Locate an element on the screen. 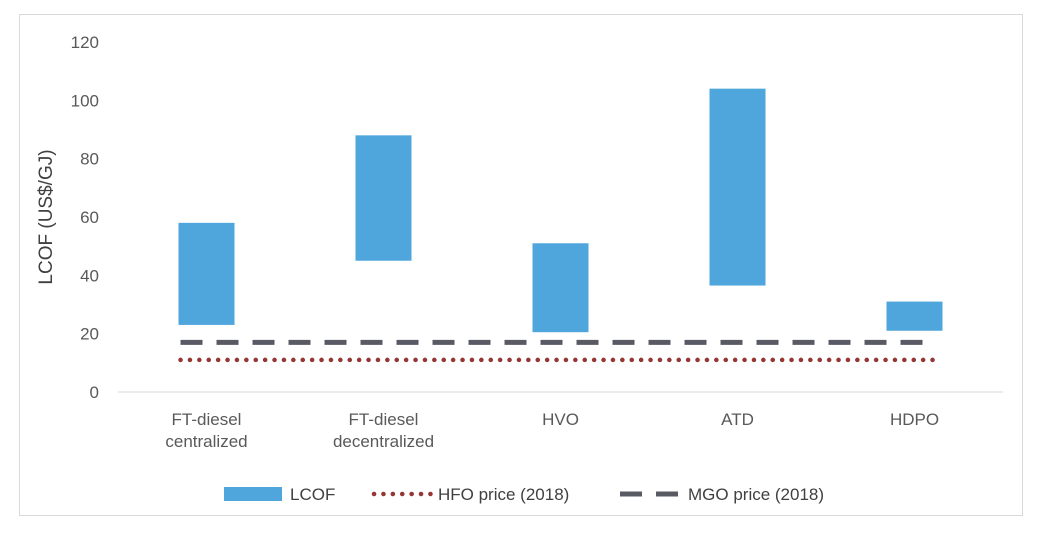 This screenshot has width=1048, height=533. y-axis-label: LCOF (US$/GJ) is located at coordinates (46, 216).